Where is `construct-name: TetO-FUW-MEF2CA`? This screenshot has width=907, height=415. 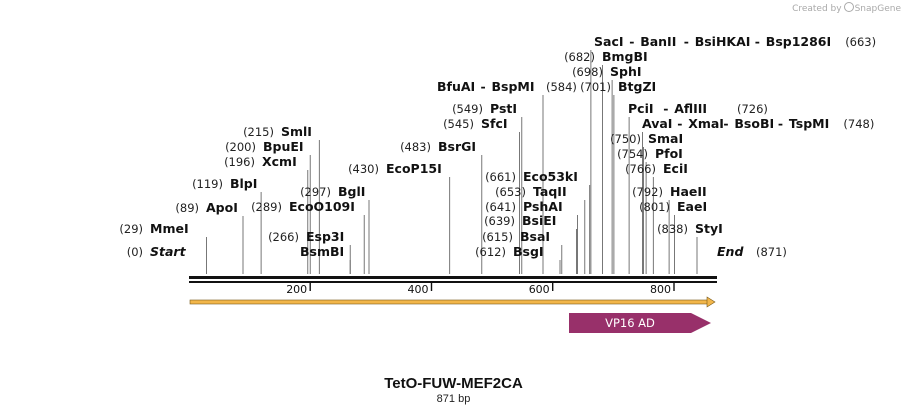
construct-name: TetO-FUW-MEF2CA is located at coordinates (453, 383).